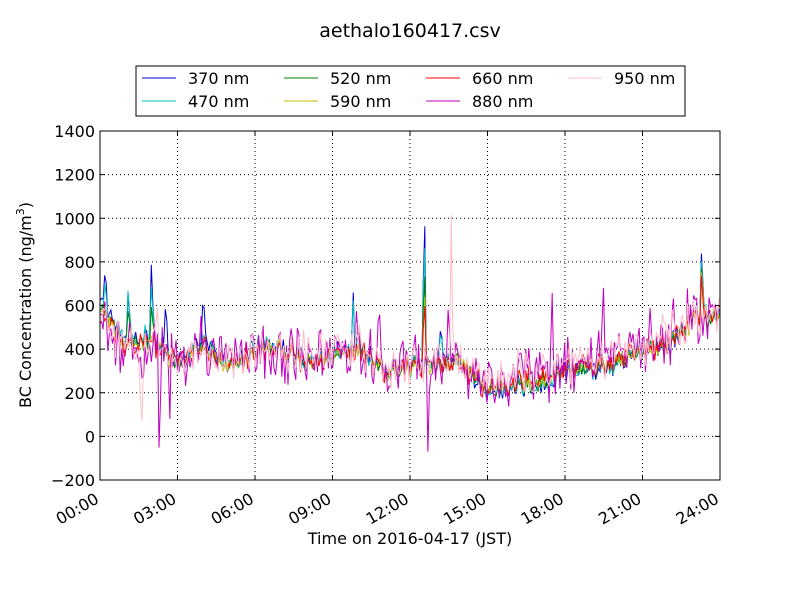  I want to click on legend-label: 950 nm, so click(644, 78).